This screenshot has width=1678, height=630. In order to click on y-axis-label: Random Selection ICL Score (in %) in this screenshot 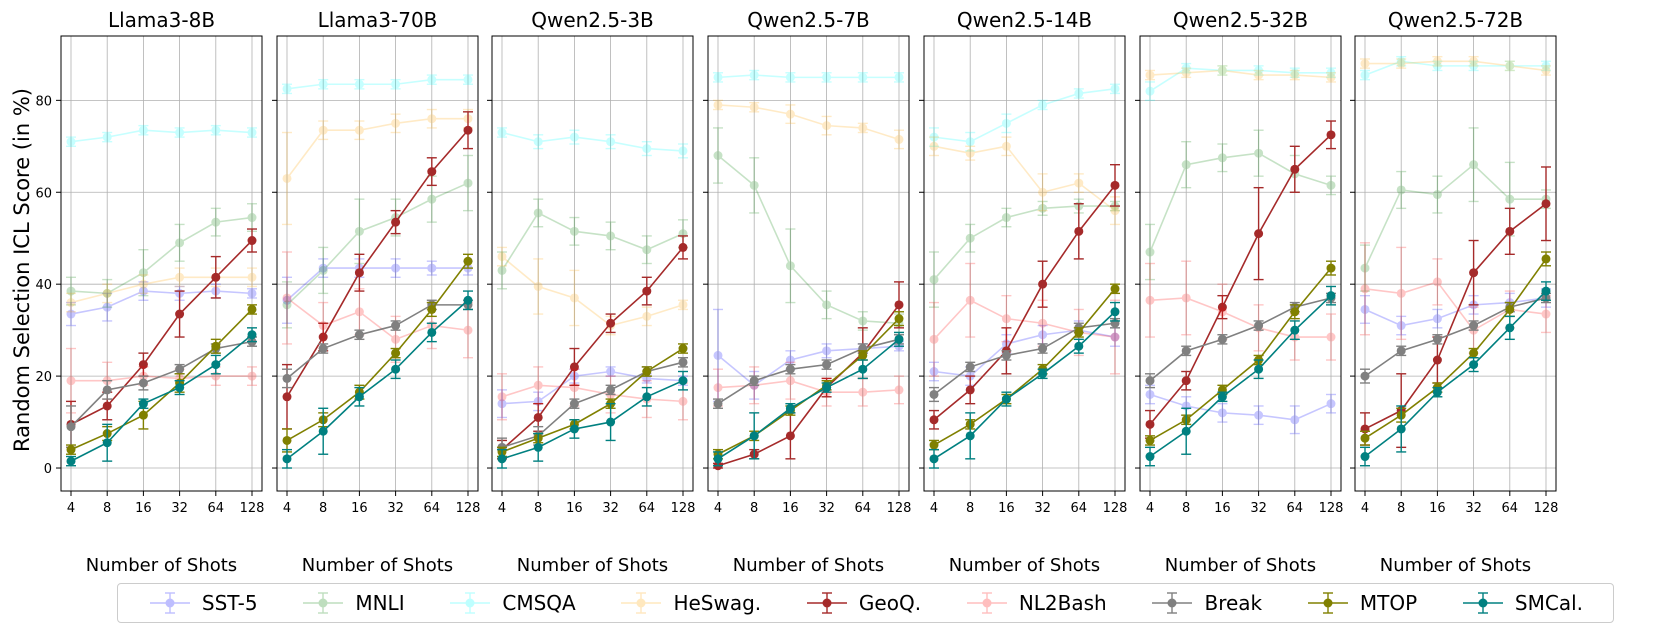, I will do `click(22, 270)`.